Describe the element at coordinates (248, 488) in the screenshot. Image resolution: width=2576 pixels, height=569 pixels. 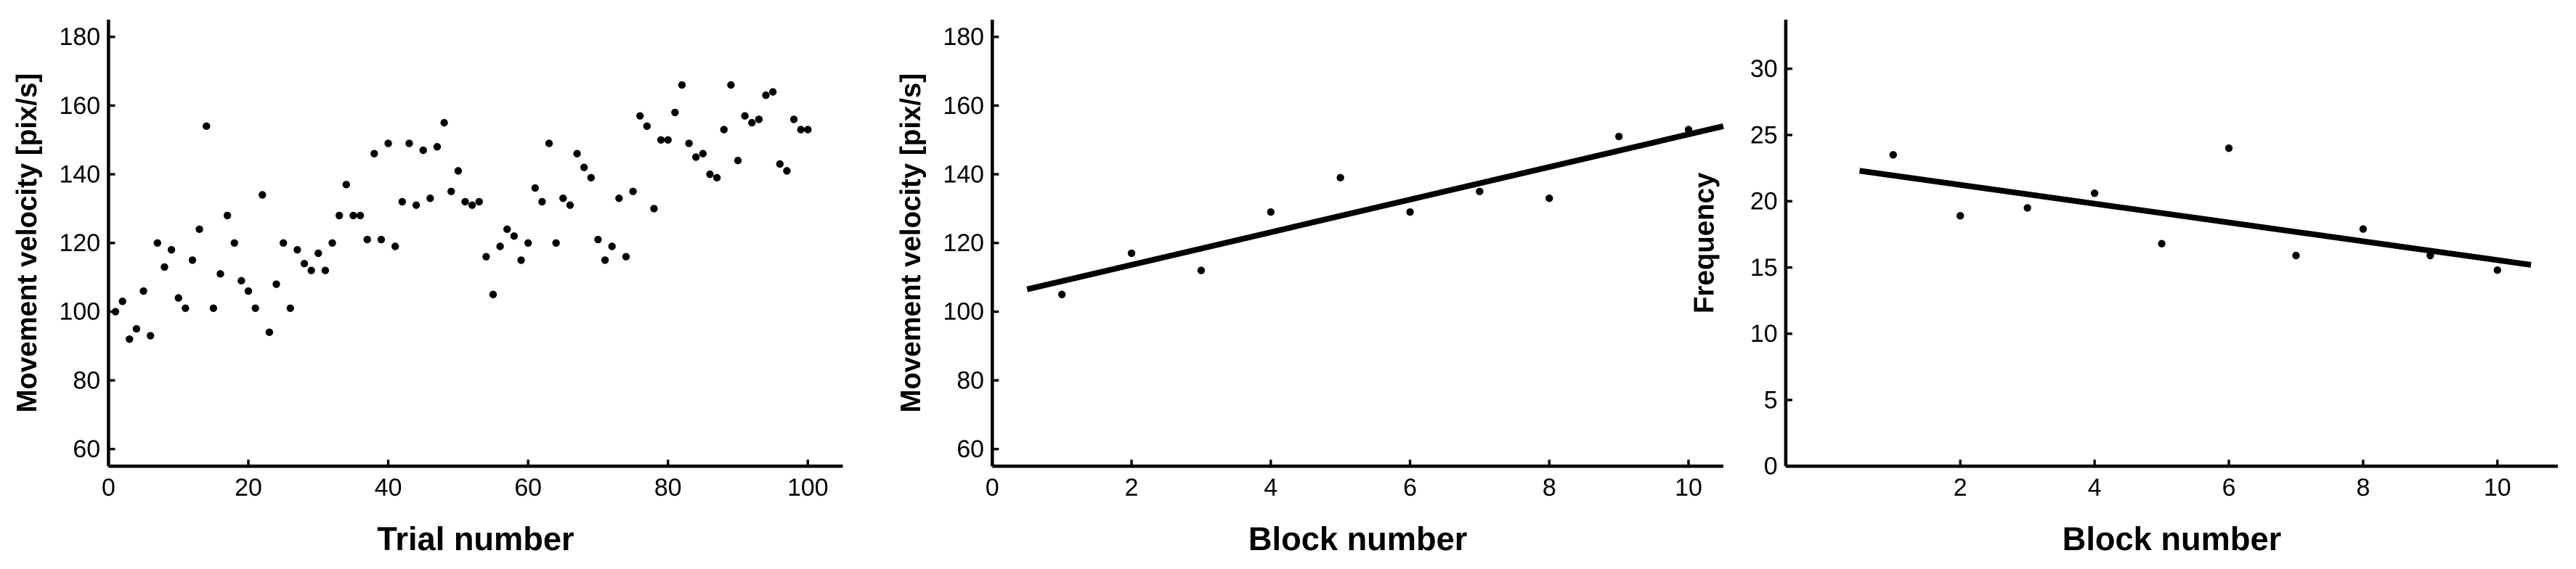
I see `x-tick-label: 20` at that location.